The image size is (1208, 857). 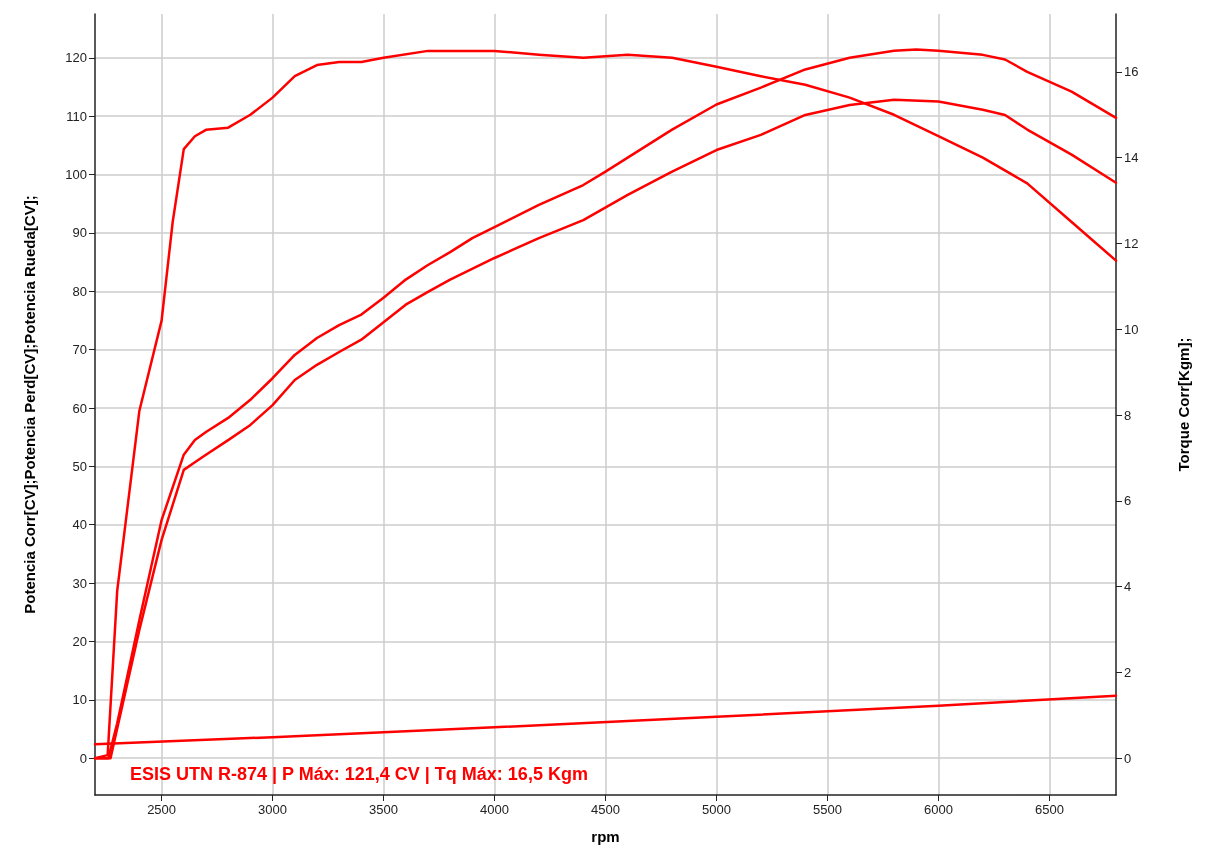 I want to click on y-tick-label: 10, so click(x=79, y=700).